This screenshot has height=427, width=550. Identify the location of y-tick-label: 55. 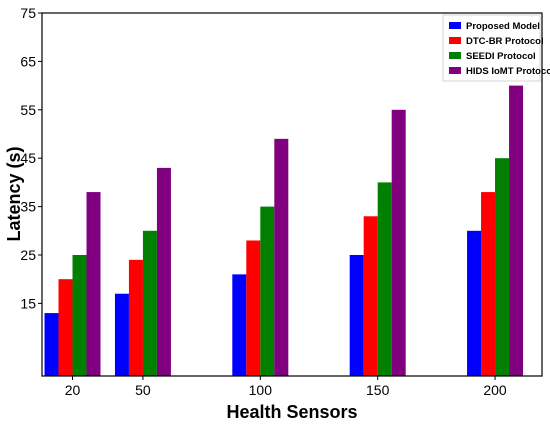
(28, 110).